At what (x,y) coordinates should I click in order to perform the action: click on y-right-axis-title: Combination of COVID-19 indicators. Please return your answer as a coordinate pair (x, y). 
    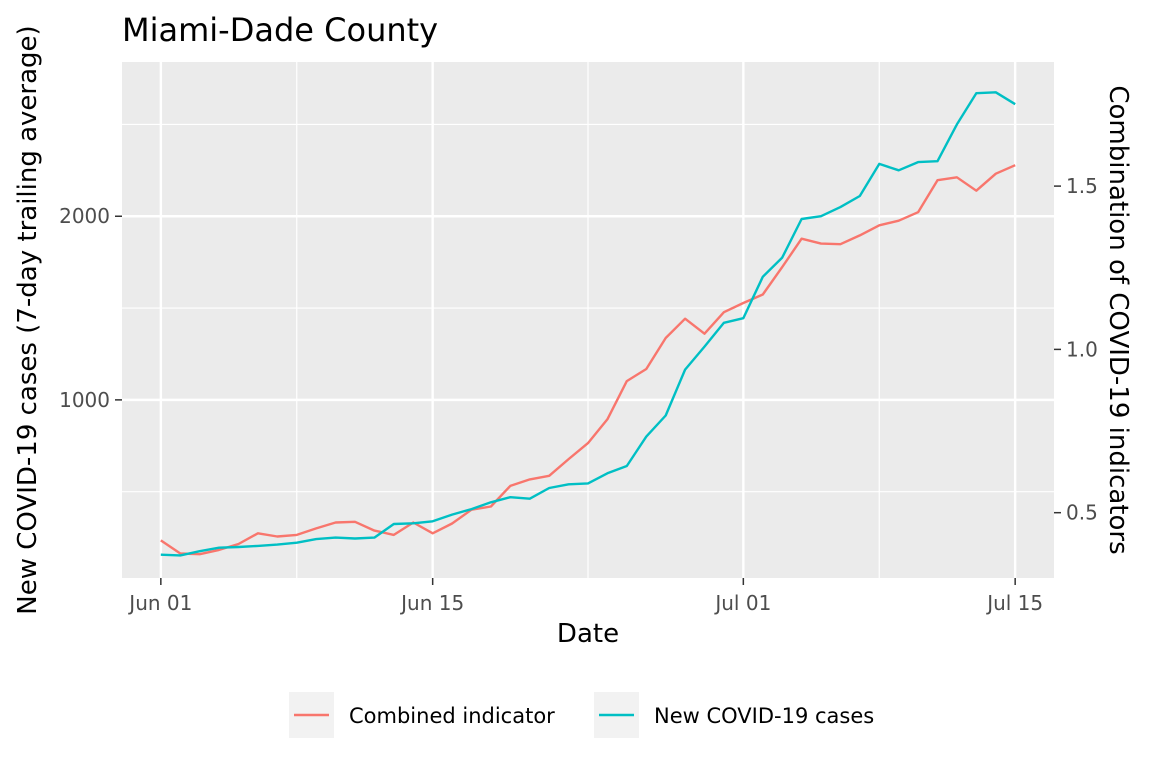
    Looking at the image, I should click on (1118, 319).